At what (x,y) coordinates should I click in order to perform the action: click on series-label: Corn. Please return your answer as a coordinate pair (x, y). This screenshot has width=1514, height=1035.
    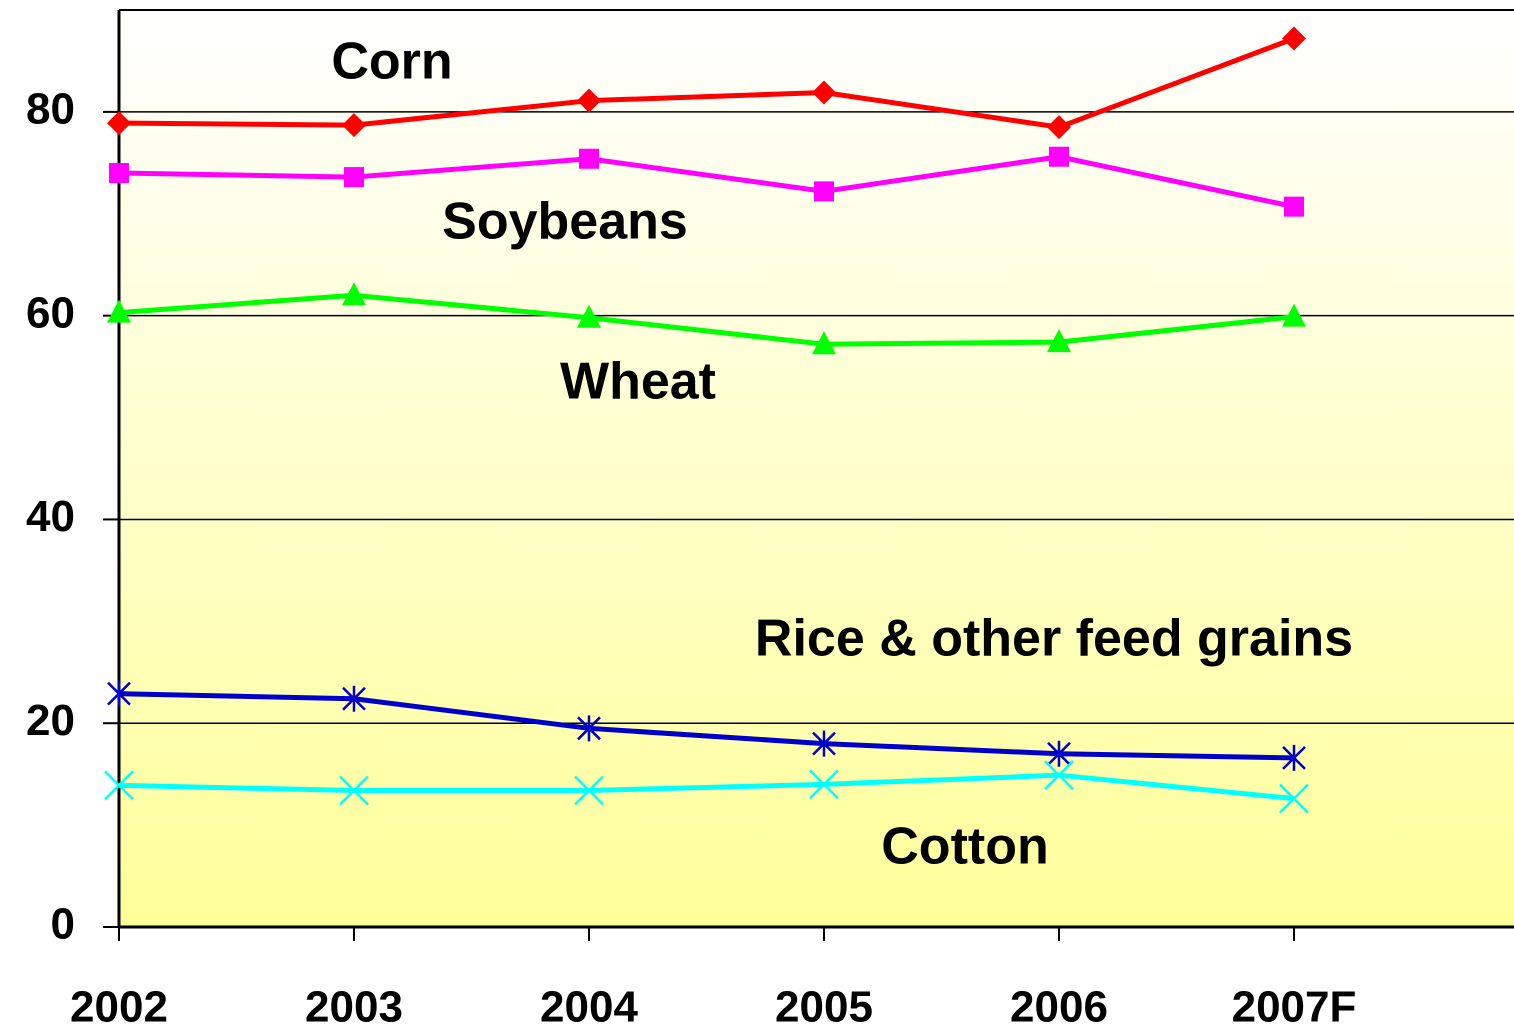
    Looking at the image, I should click on (391, 62).